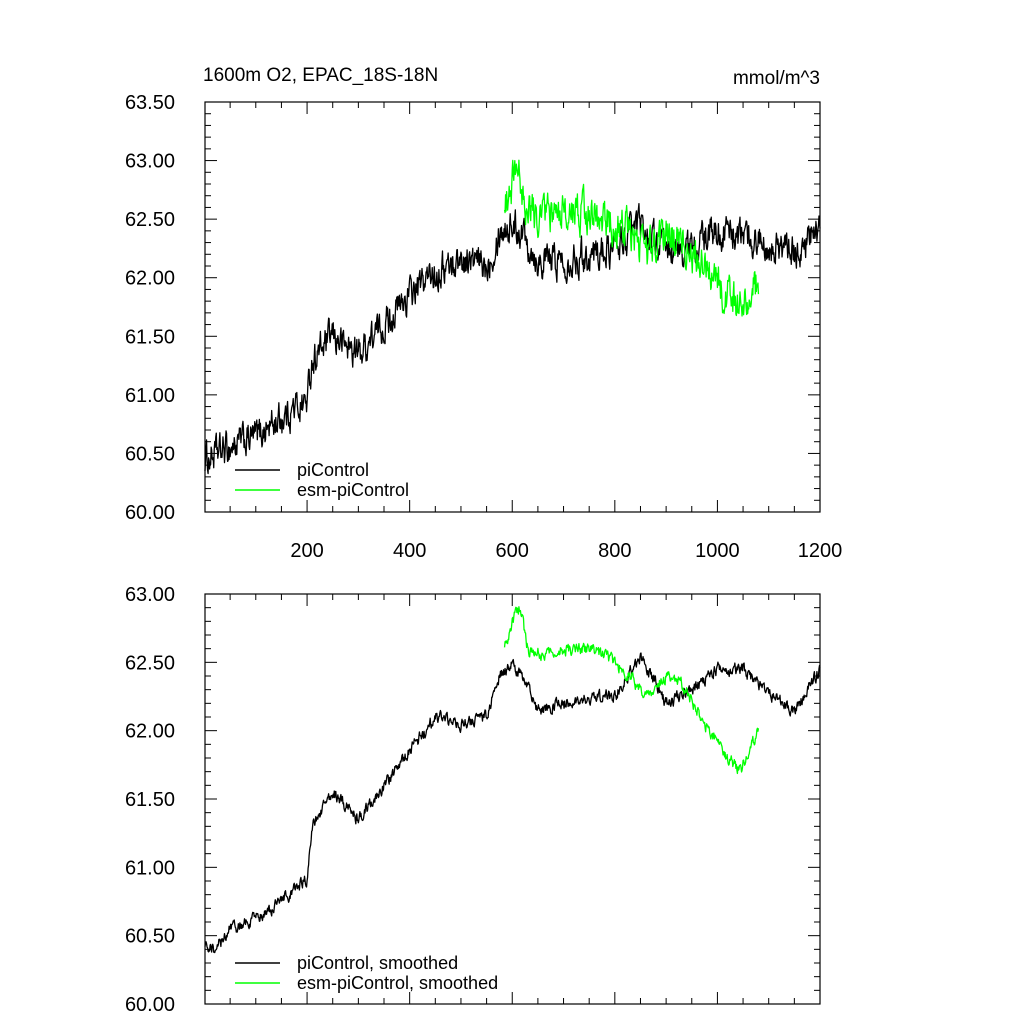 The image size is (1024, 1024). I want to click on legend-label: piControl, smoothed, so click(377, 963).